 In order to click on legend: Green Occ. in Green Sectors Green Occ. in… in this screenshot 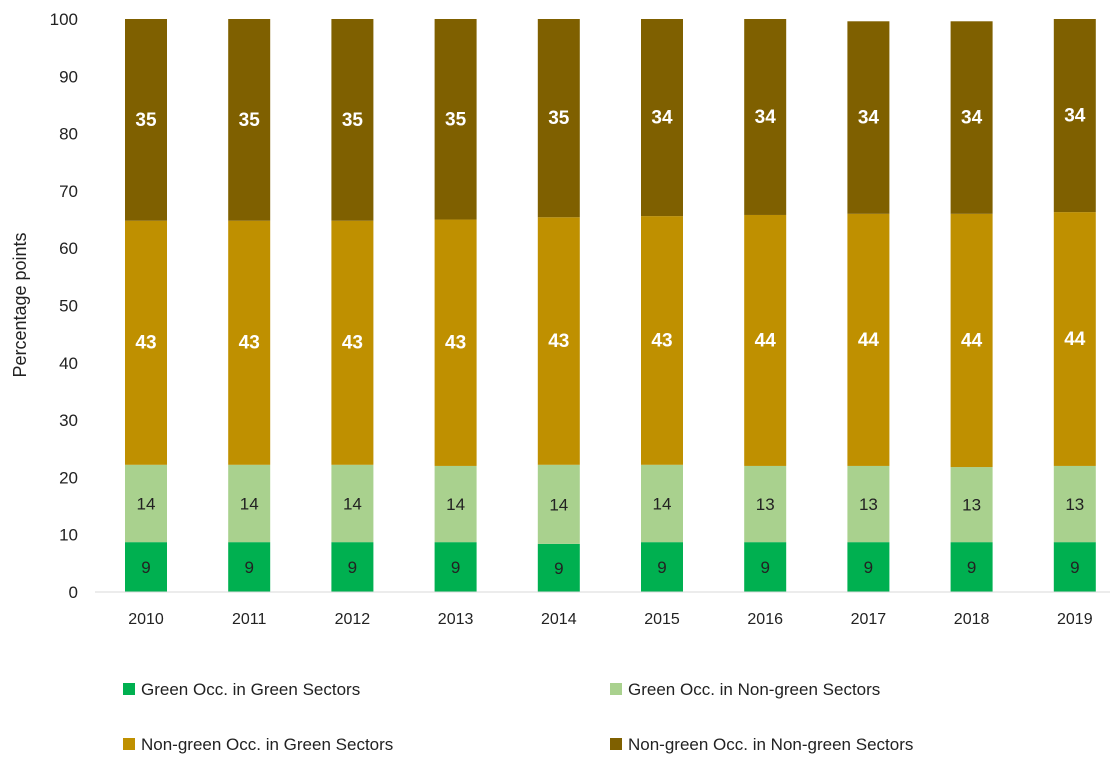, I will do `click(518, 717)`.